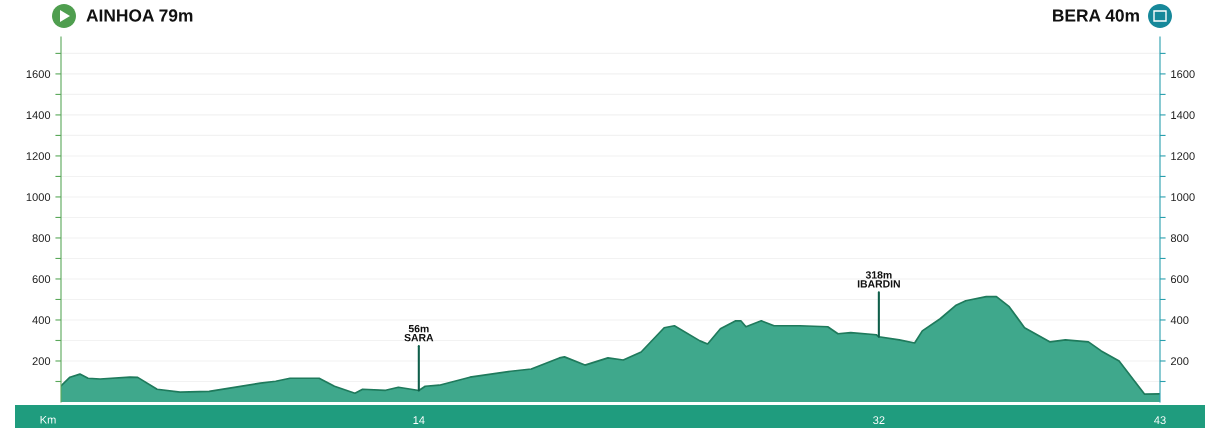 This screenshot has width=1220, height=429. What do you see at coordinates (38, 74) in the screenshot?
I see `y-tick-label: 1600` at bounding box center [38, 74].